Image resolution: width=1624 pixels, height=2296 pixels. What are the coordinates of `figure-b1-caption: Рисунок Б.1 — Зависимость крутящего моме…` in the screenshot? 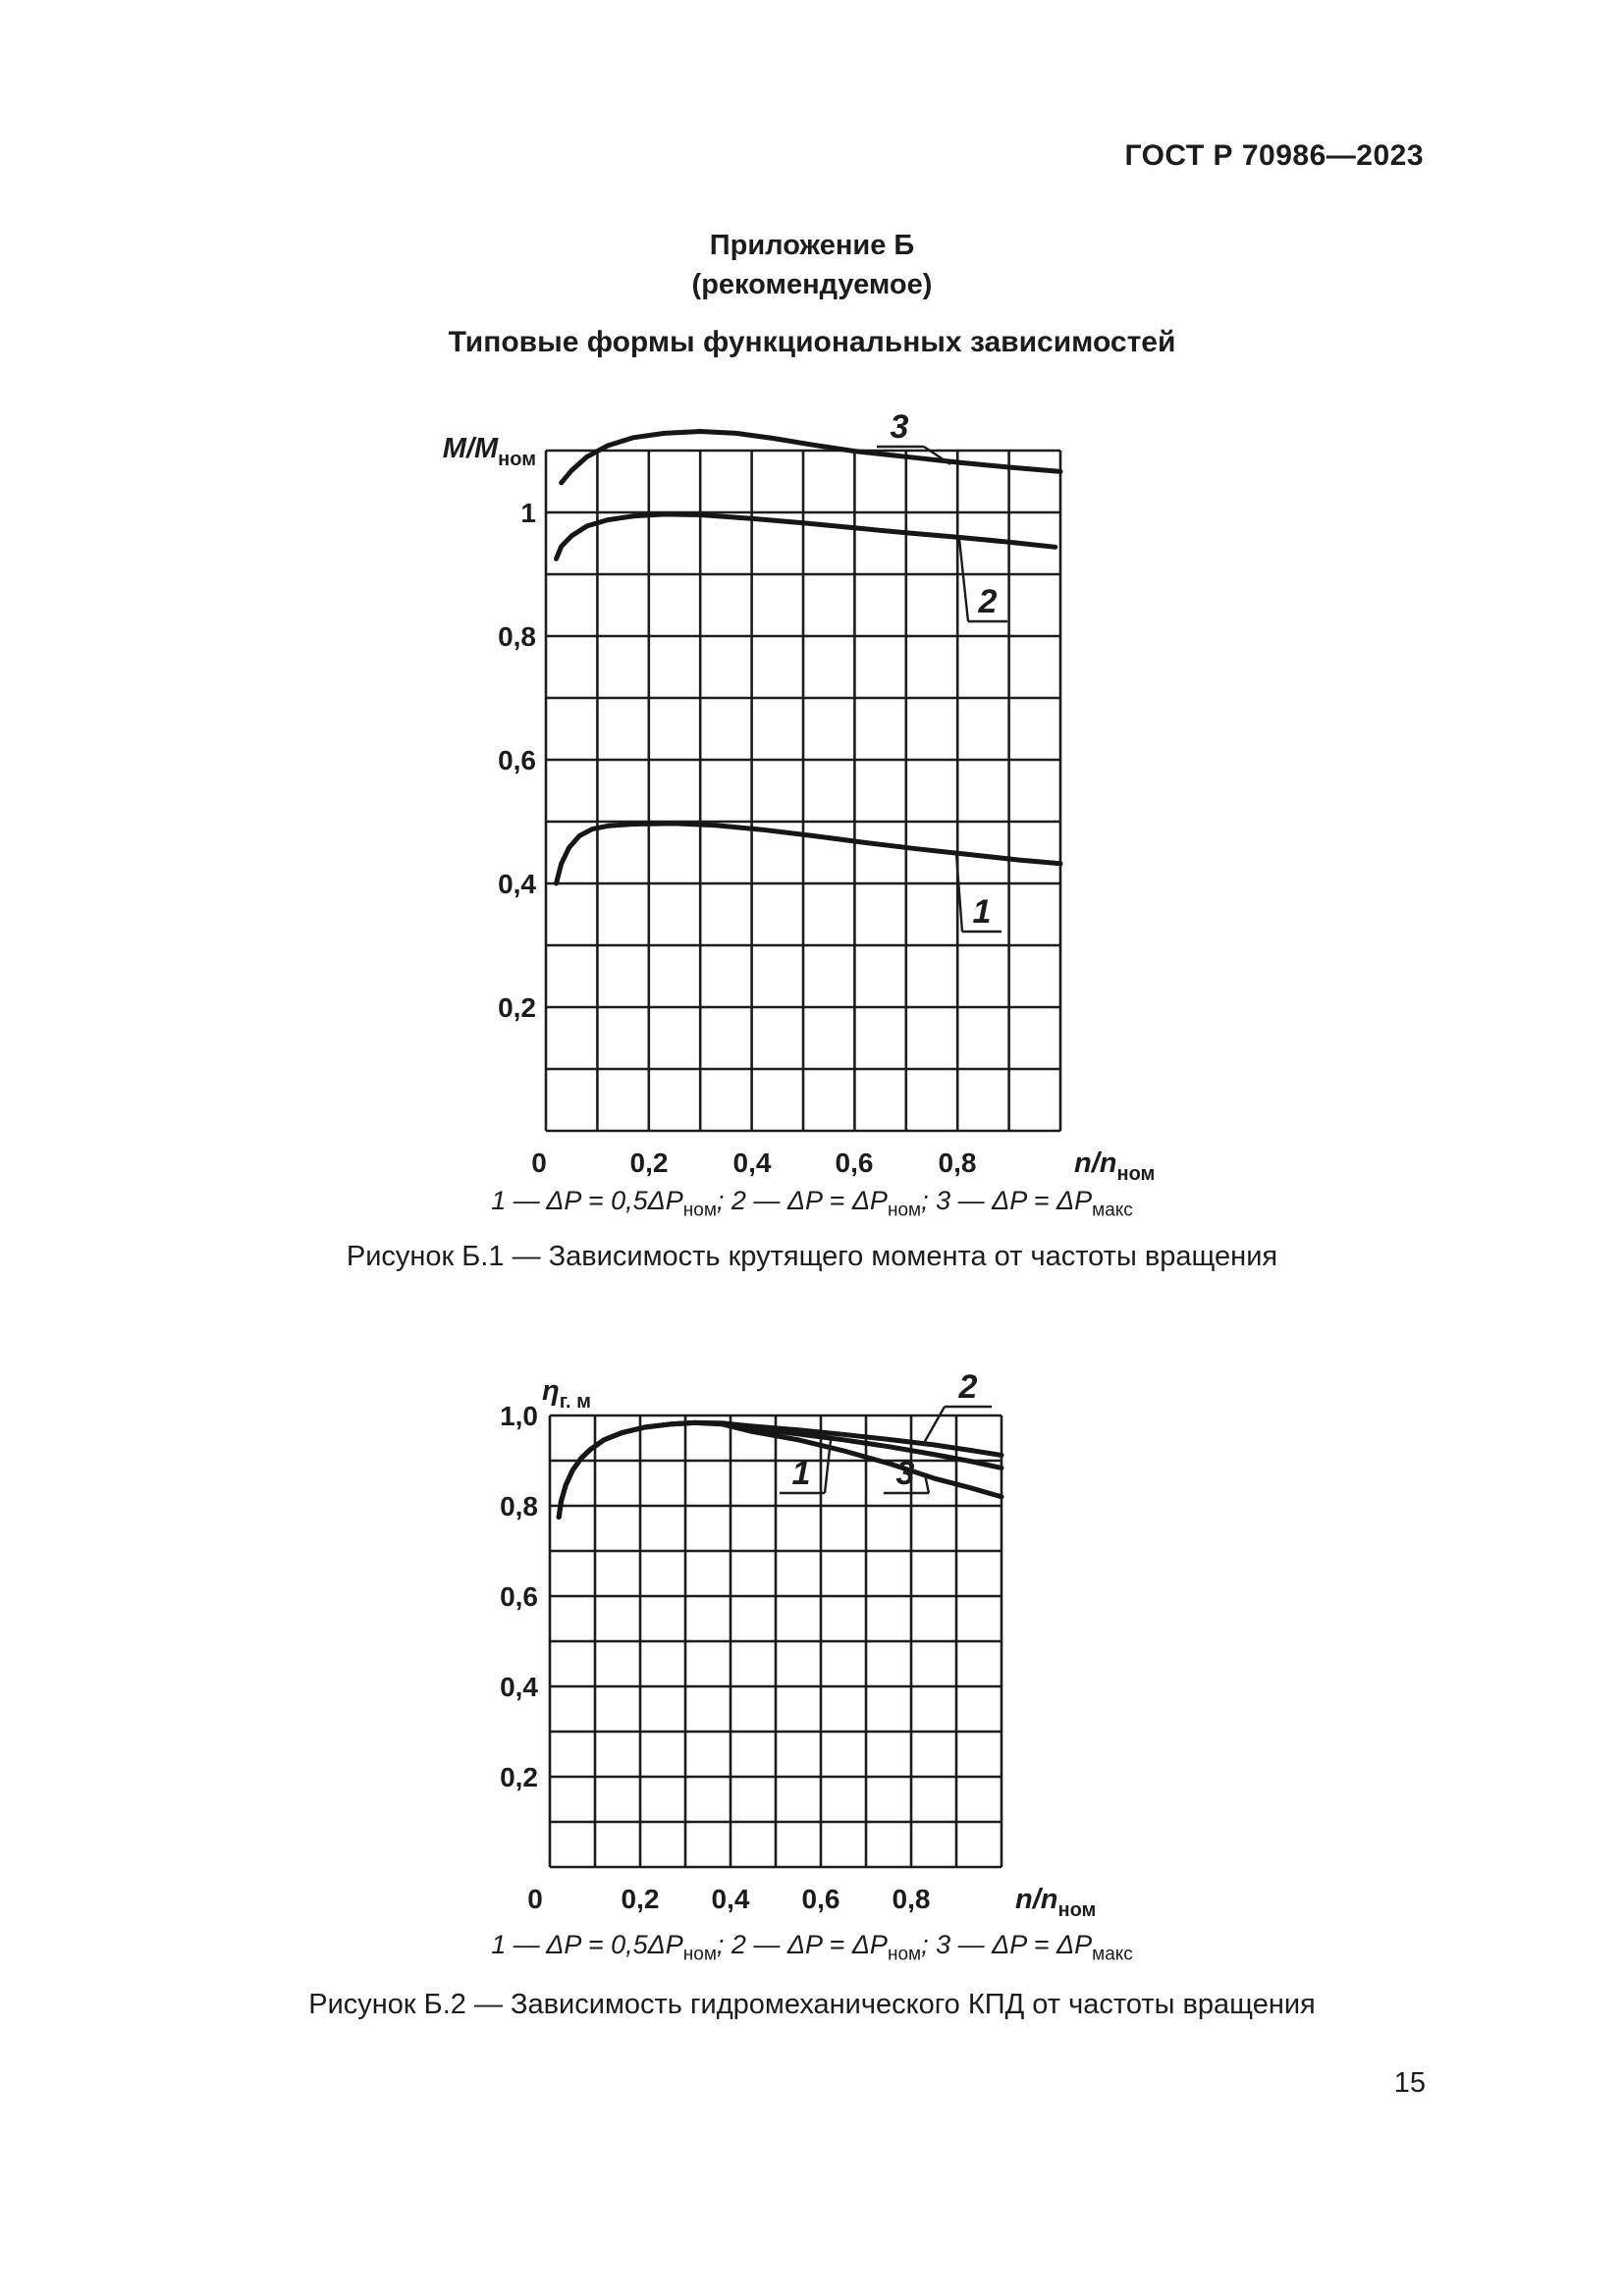 It's located at (812, 1256).